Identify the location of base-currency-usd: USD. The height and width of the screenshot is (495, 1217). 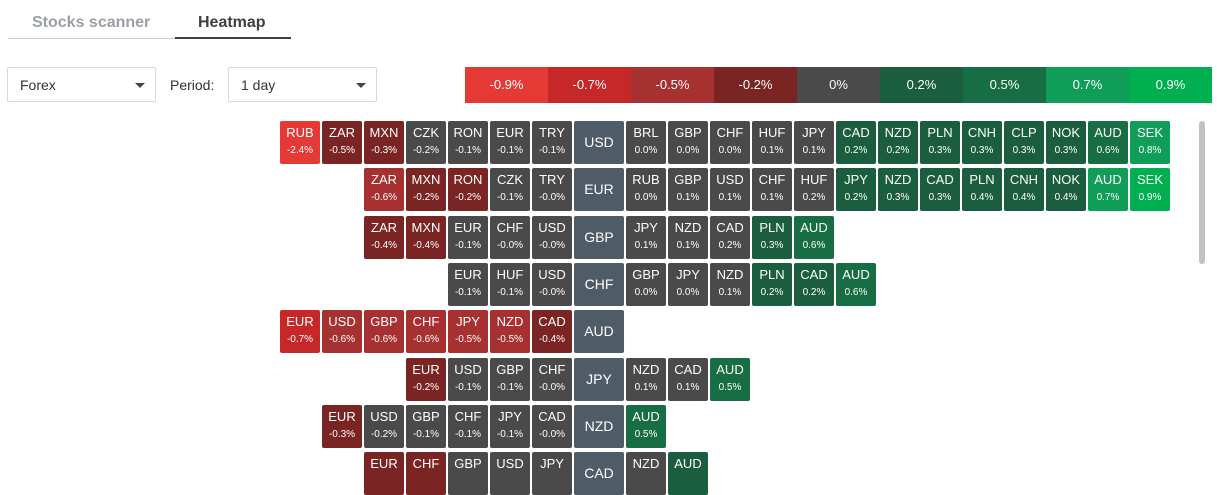
(599, 142).